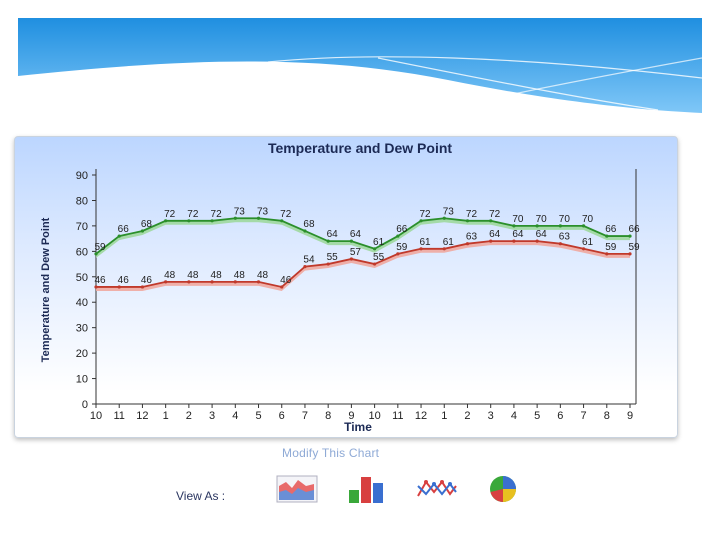 The height and width of the screenshot is (540, 720). What do you see at coordinates (201, 496) in the screenshot?
I see `view-as-label: View As :` at bounding box center [201, 496].